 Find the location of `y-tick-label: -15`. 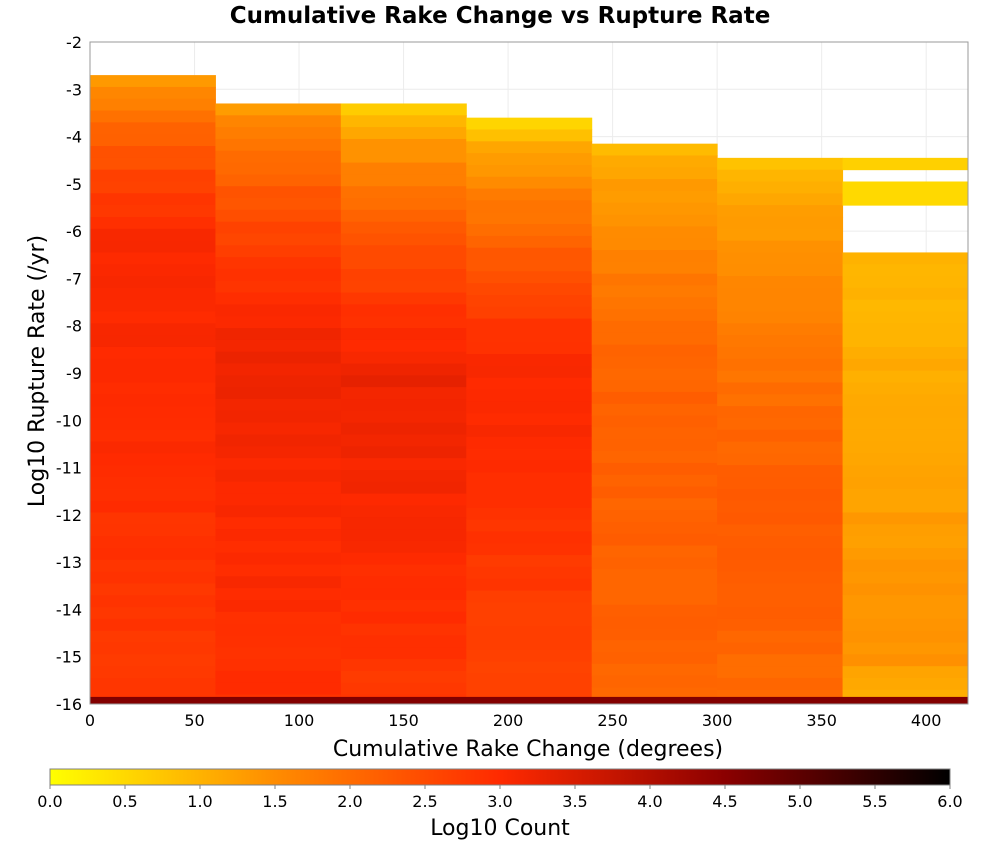

y-tick-label: -15 is located at coordinates (69, 657).